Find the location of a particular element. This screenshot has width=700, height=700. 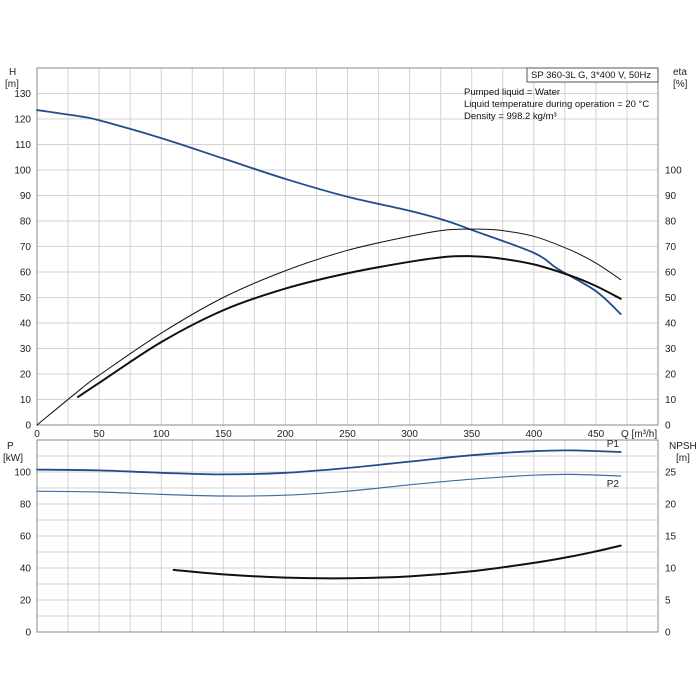

pump-title-box is located at coordinates (592, 75).